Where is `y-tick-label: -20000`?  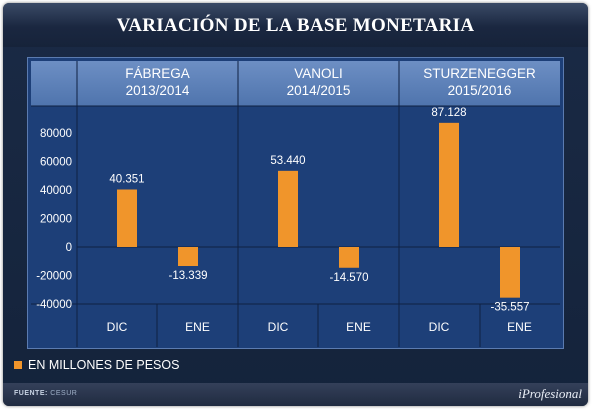 y-tick-label: -20000 is located at coordinates (54, 277).